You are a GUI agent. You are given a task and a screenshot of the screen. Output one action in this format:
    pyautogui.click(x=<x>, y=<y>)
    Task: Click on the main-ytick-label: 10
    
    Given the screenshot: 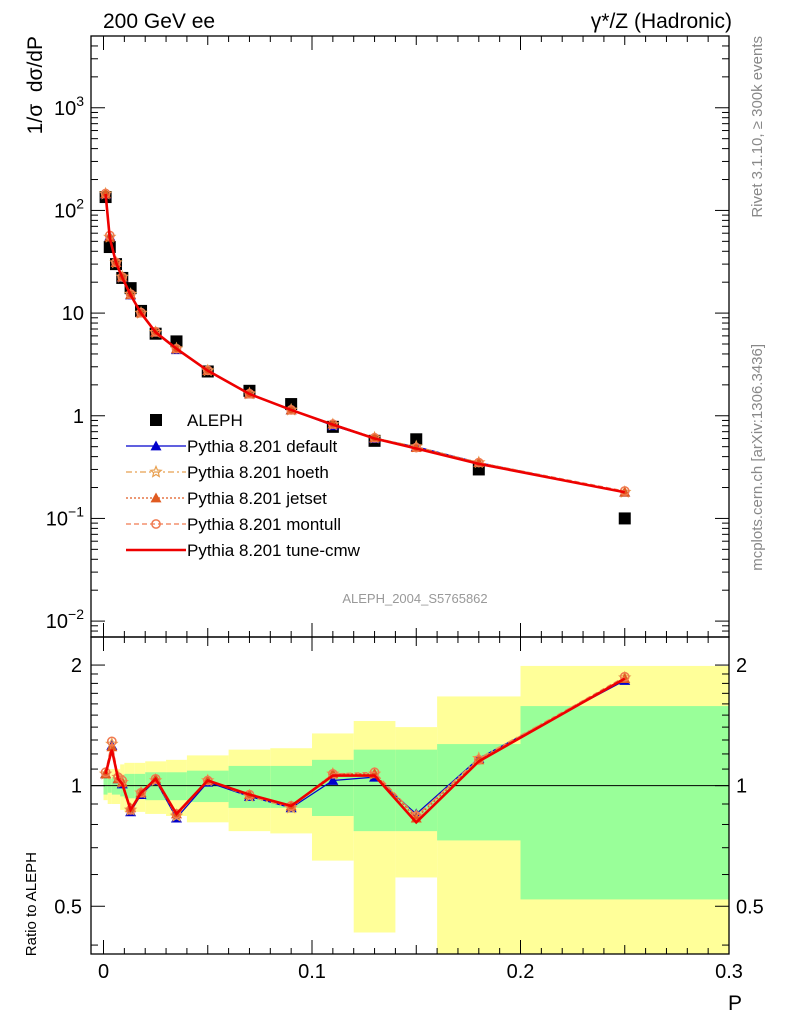 What is the action you would take?
    pyautogui.click(x=73, y=314)
    